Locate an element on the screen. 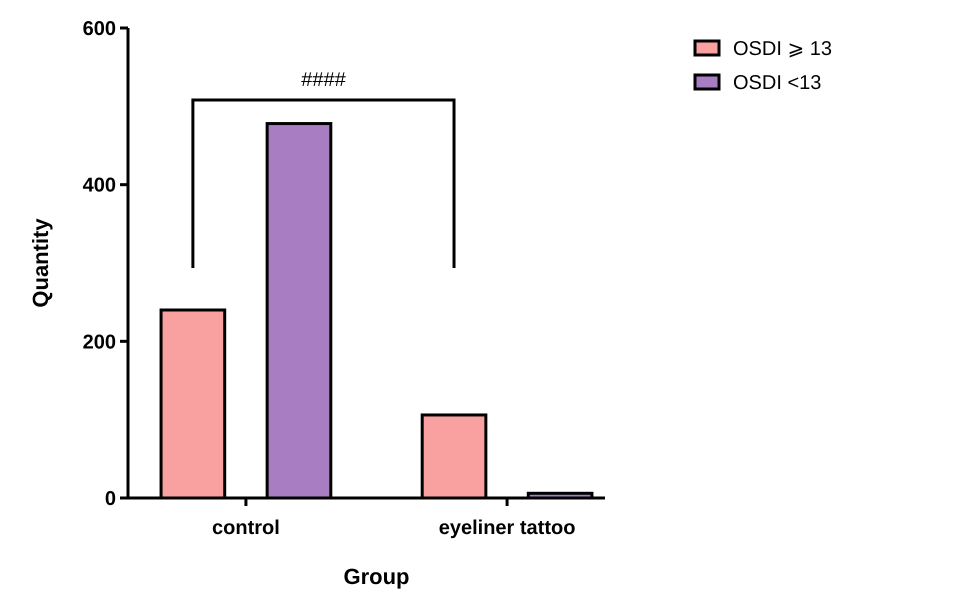 Image resolution: width=962 pixels, height=600 pixels. annotation: #### is located at coordinates (324, 80).